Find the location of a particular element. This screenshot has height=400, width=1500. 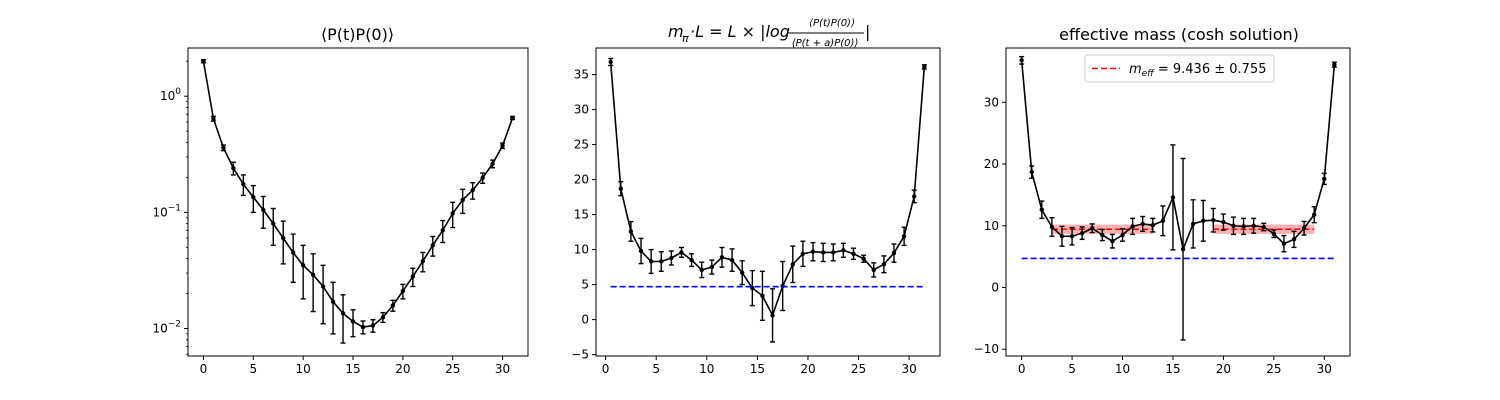

y-tick-label: 10⁰ is located at coordinates (170, 95).